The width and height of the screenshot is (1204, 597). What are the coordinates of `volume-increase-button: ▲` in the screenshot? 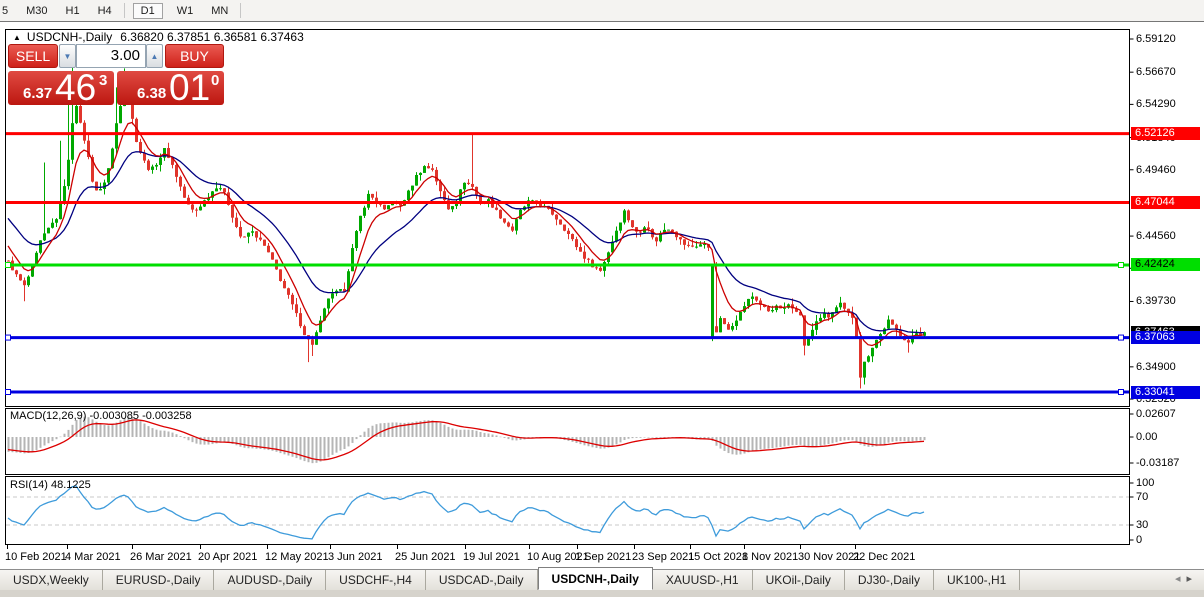 It's located at (154, 56).